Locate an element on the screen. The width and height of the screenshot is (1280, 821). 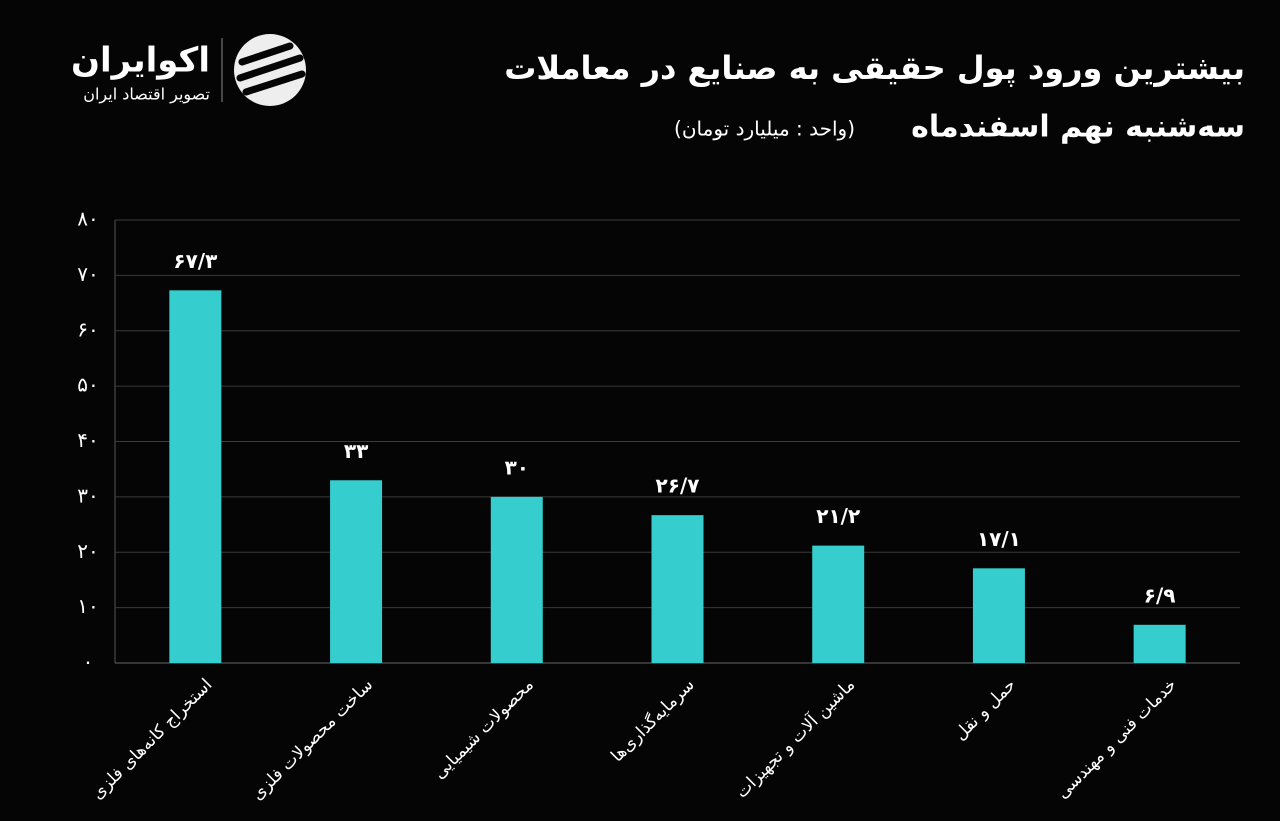
unit-label: (واحد : میلیارد تومان) is located at coordinates (764, 129).